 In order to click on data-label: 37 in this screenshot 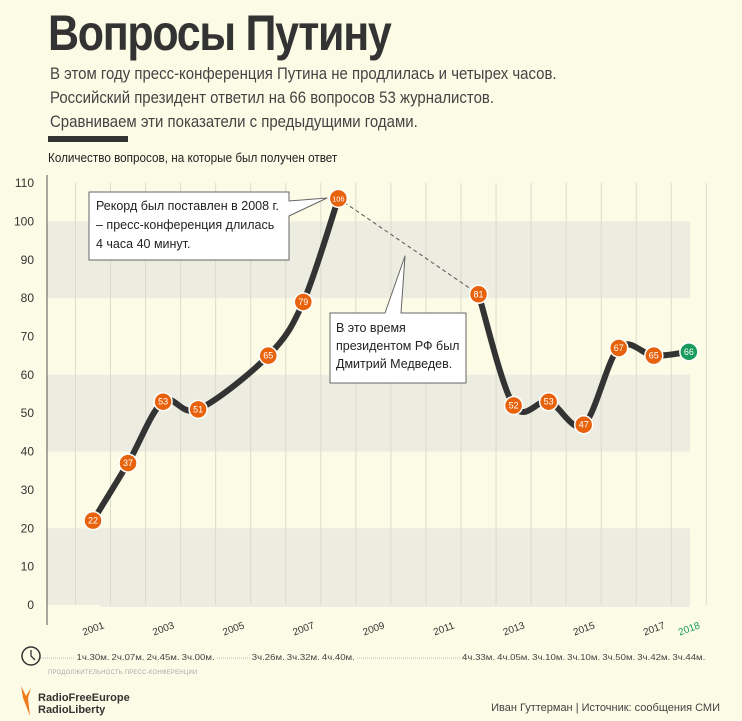, I will do `click(128, 463)`.